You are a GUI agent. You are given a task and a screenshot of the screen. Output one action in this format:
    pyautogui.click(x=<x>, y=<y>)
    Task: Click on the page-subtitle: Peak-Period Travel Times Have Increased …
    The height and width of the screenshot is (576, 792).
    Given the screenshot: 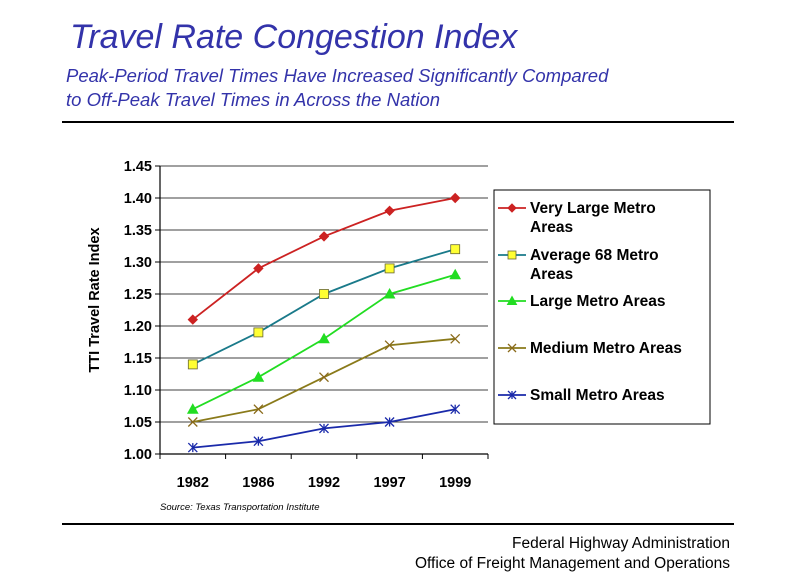 What is the action you would take?
    pyautogui.click(x=337, y=88)
    